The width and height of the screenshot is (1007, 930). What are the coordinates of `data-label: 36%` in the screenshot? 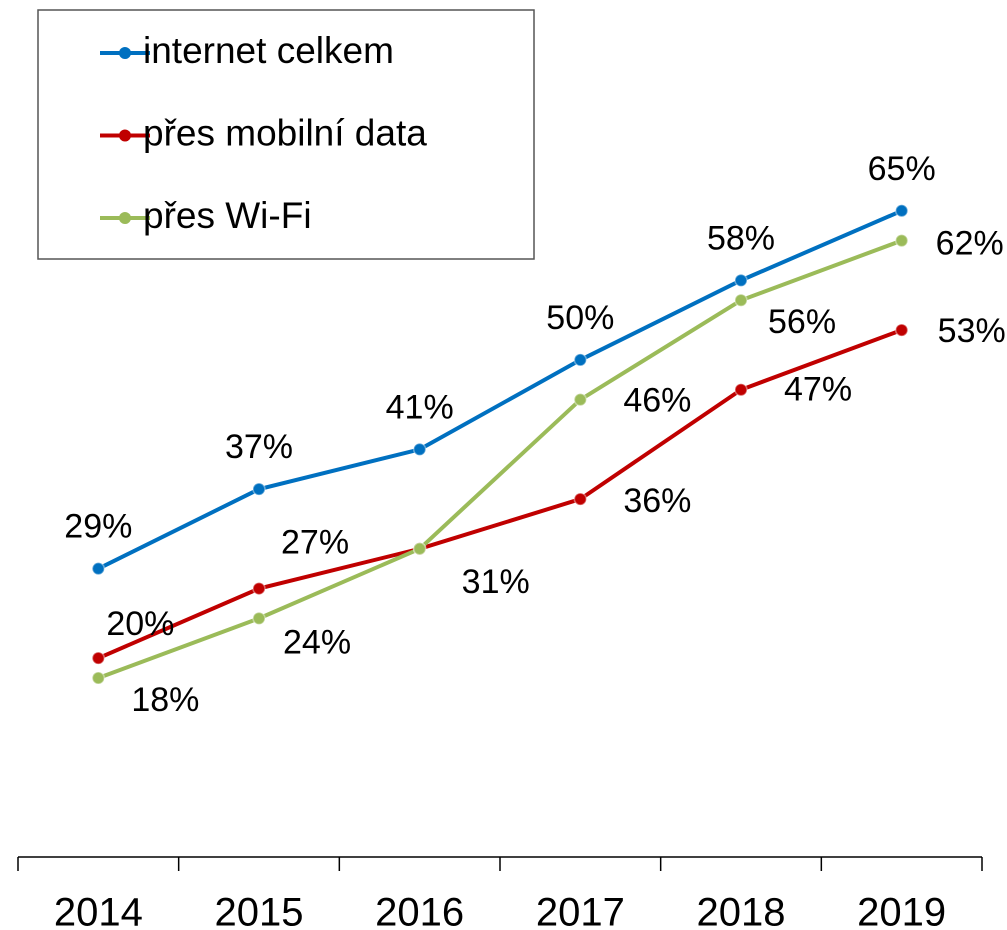 It's located at (657, 501).